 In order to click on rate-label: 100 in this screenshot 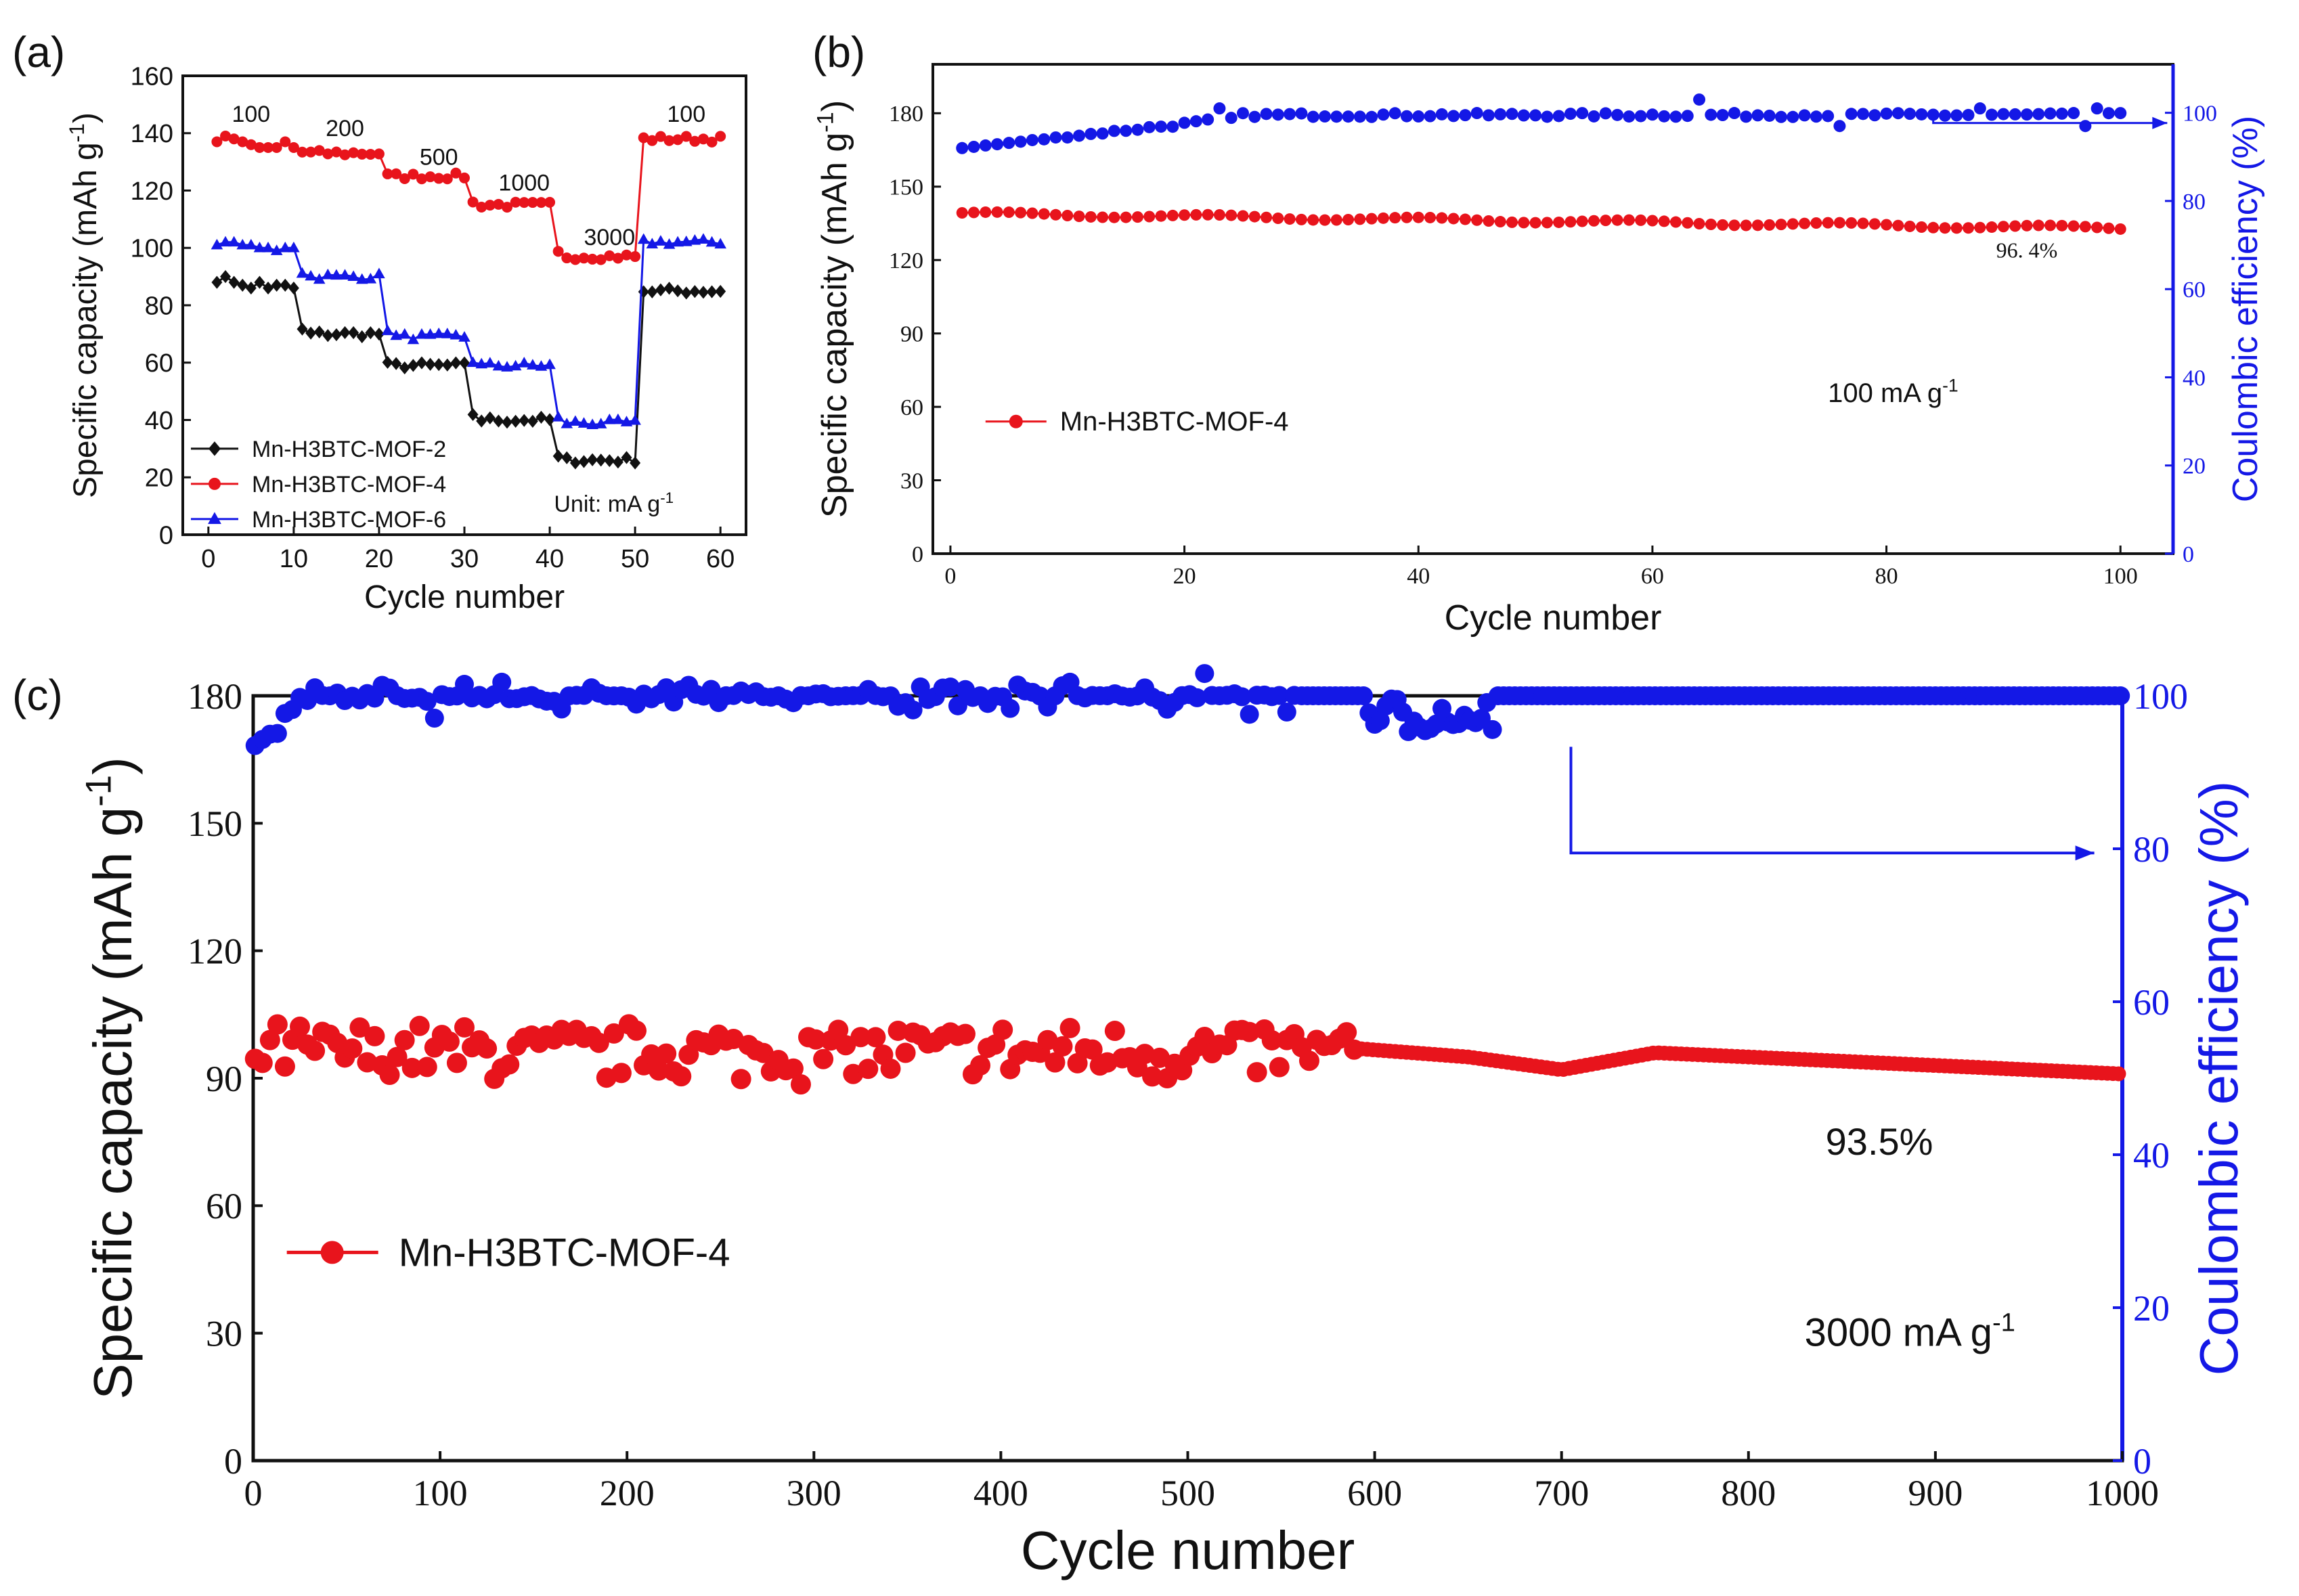, I will do `click(251, 115)`.